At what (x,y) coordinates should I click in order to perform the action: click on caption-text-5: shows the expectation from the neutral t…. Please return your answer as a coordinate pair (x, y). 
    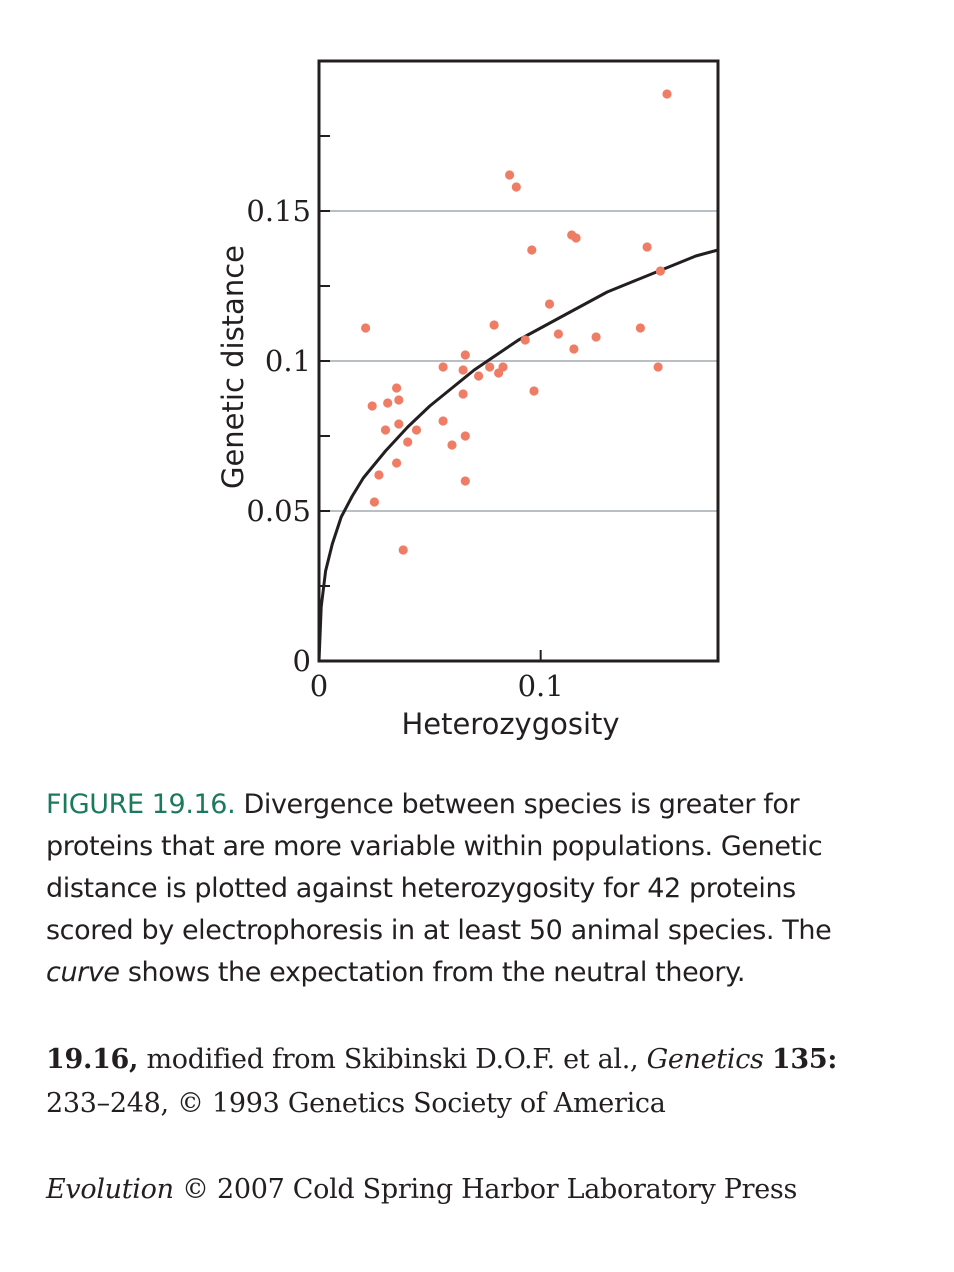
    Looking at the image, I should click on (436, 972).